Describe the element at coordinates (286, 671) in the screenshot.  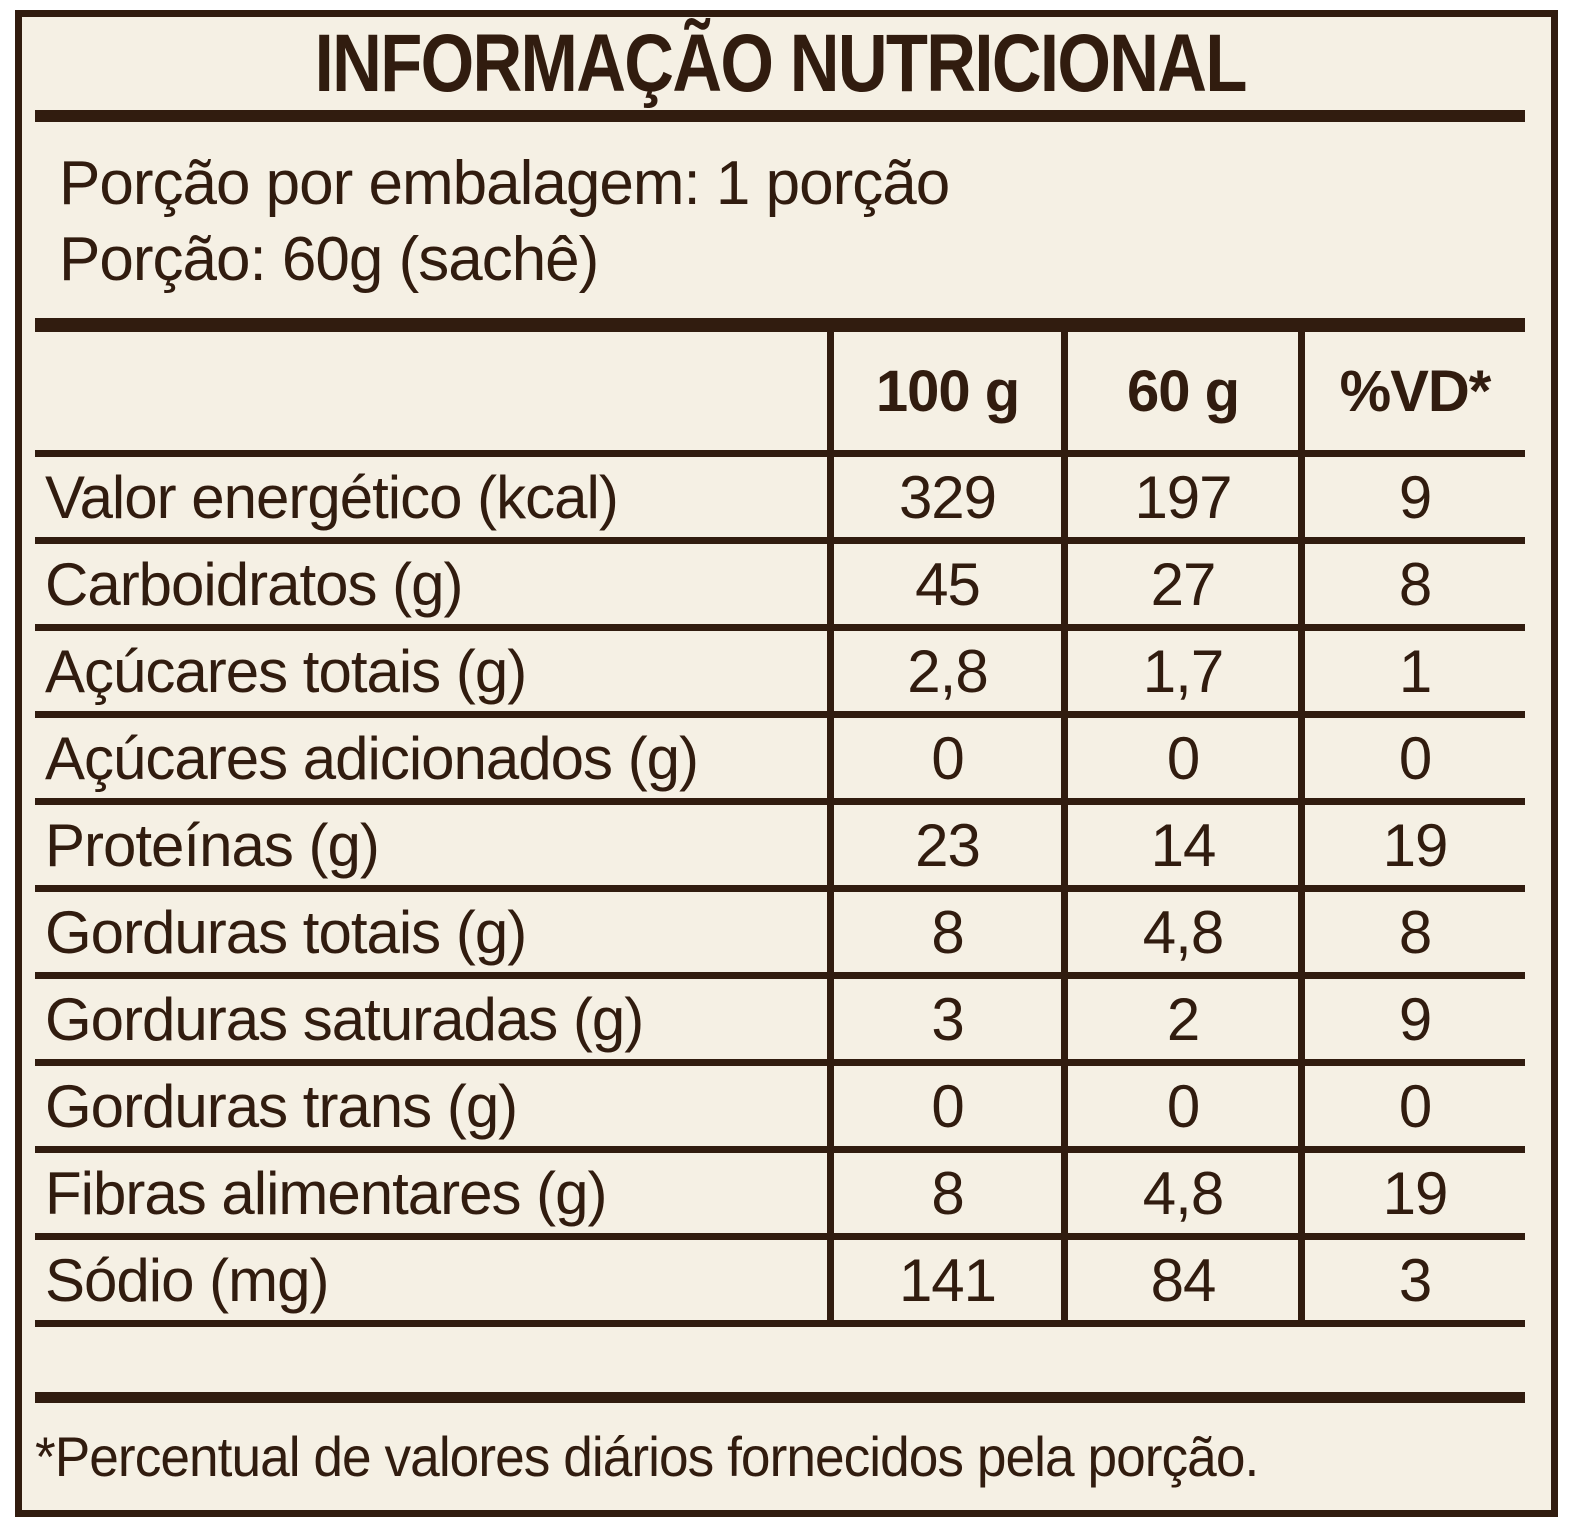
I see `row-label: Açúcares totais (g)` at that location.